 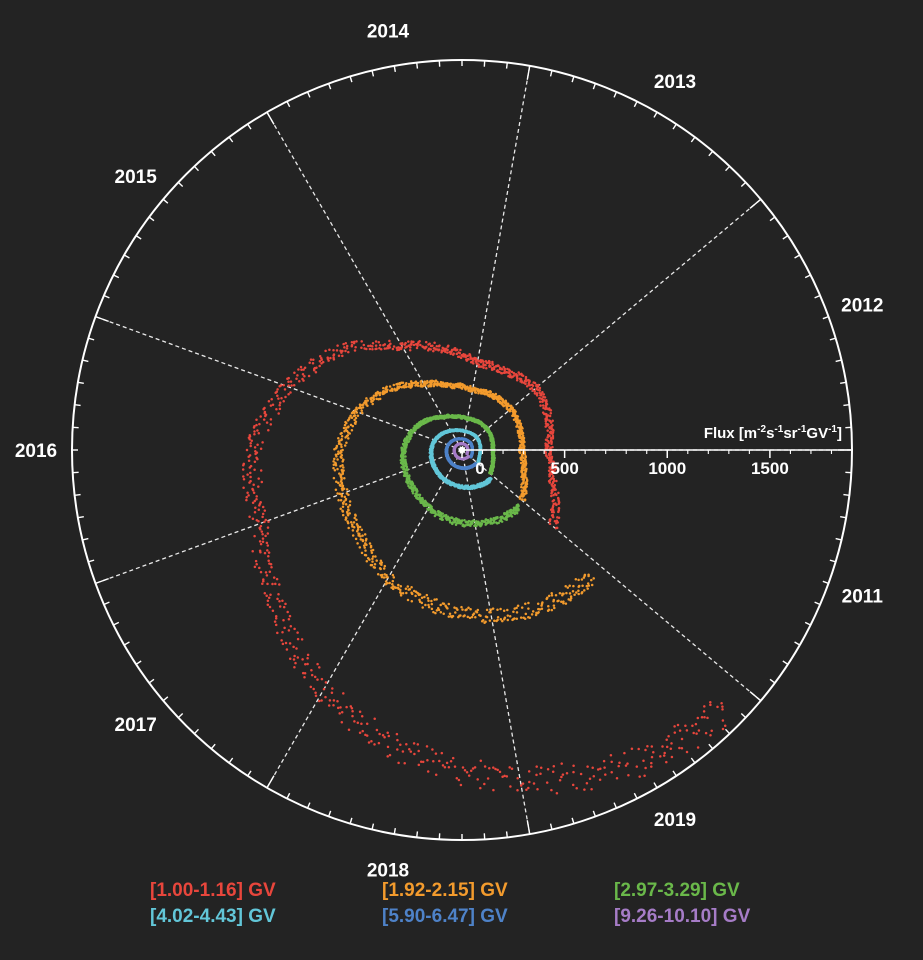 What do you see at coordinates (611, 575) in the screenshot?
I see `year-spoke-2011` at bounding box center [611, 575].